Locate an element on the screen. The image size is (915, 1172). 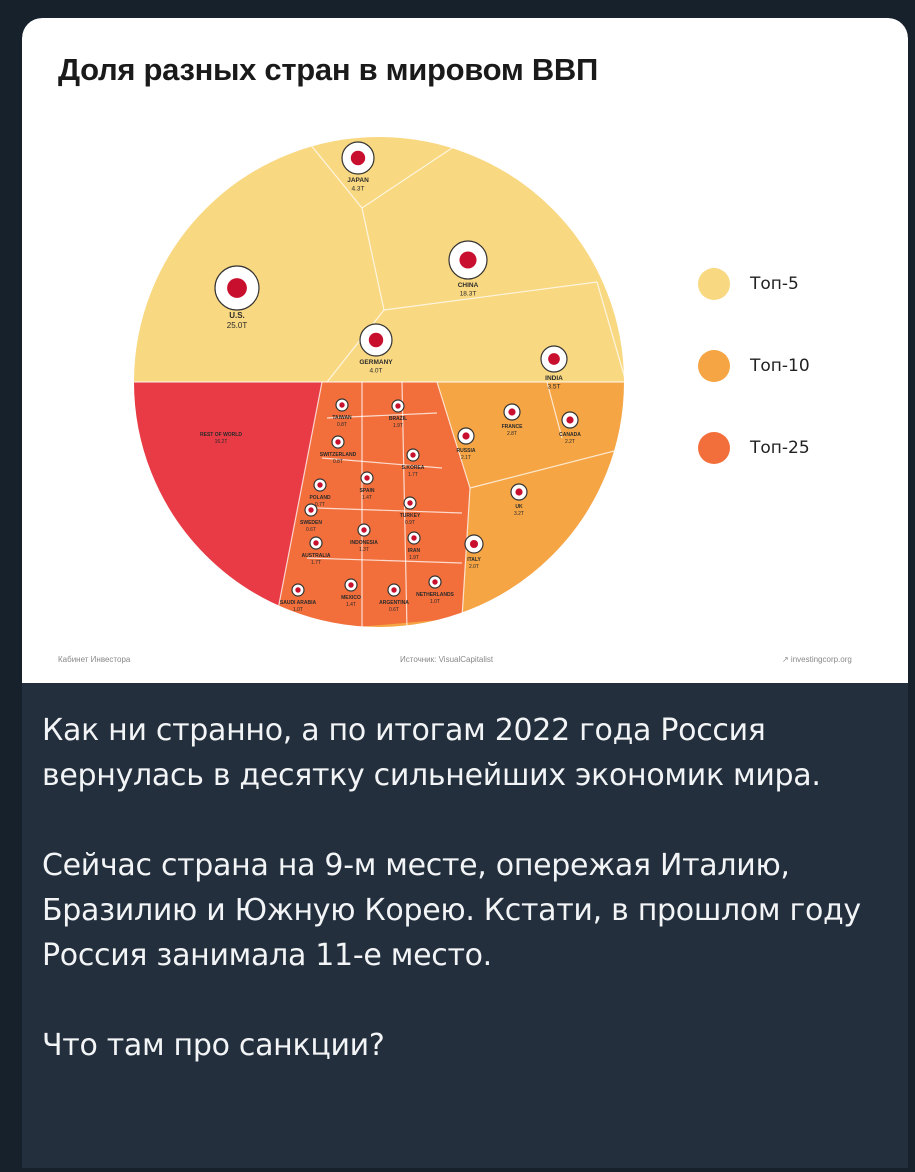
cell-country-label: INDONESIA is located at coordinates (364, 543).